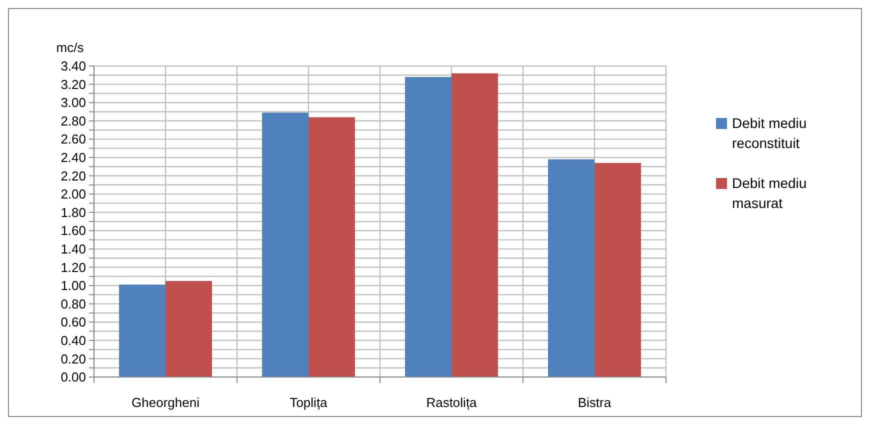 The height and width of the screenshot is (425, 870). Describe the element at coordinates (73, 102) in the screenshot. I see `y-tick-label: 3.00` at that location.